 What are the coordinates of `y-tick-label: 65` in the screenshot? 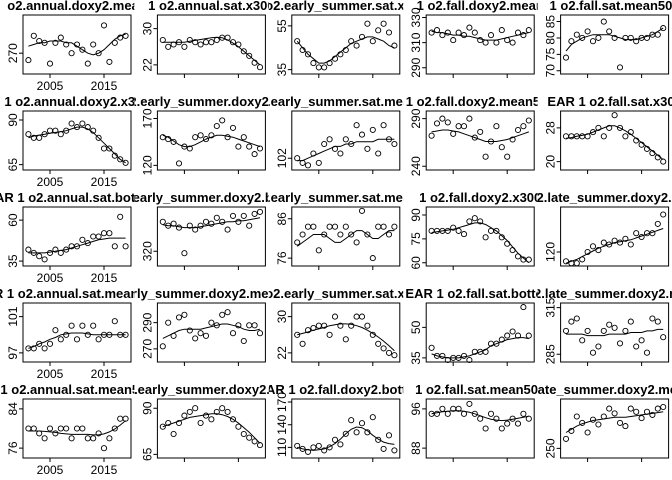 It's located at (13, 165).